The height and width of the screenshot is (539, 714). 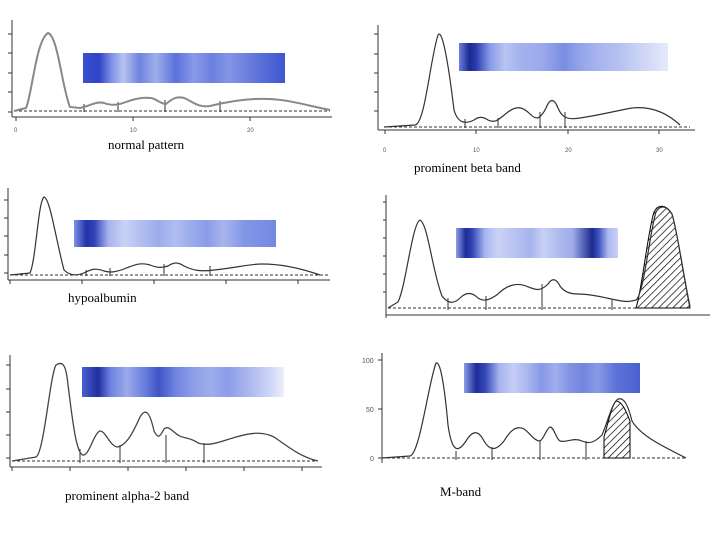 I want to click on panel-broad-gamma, so click(x=547, y=255).